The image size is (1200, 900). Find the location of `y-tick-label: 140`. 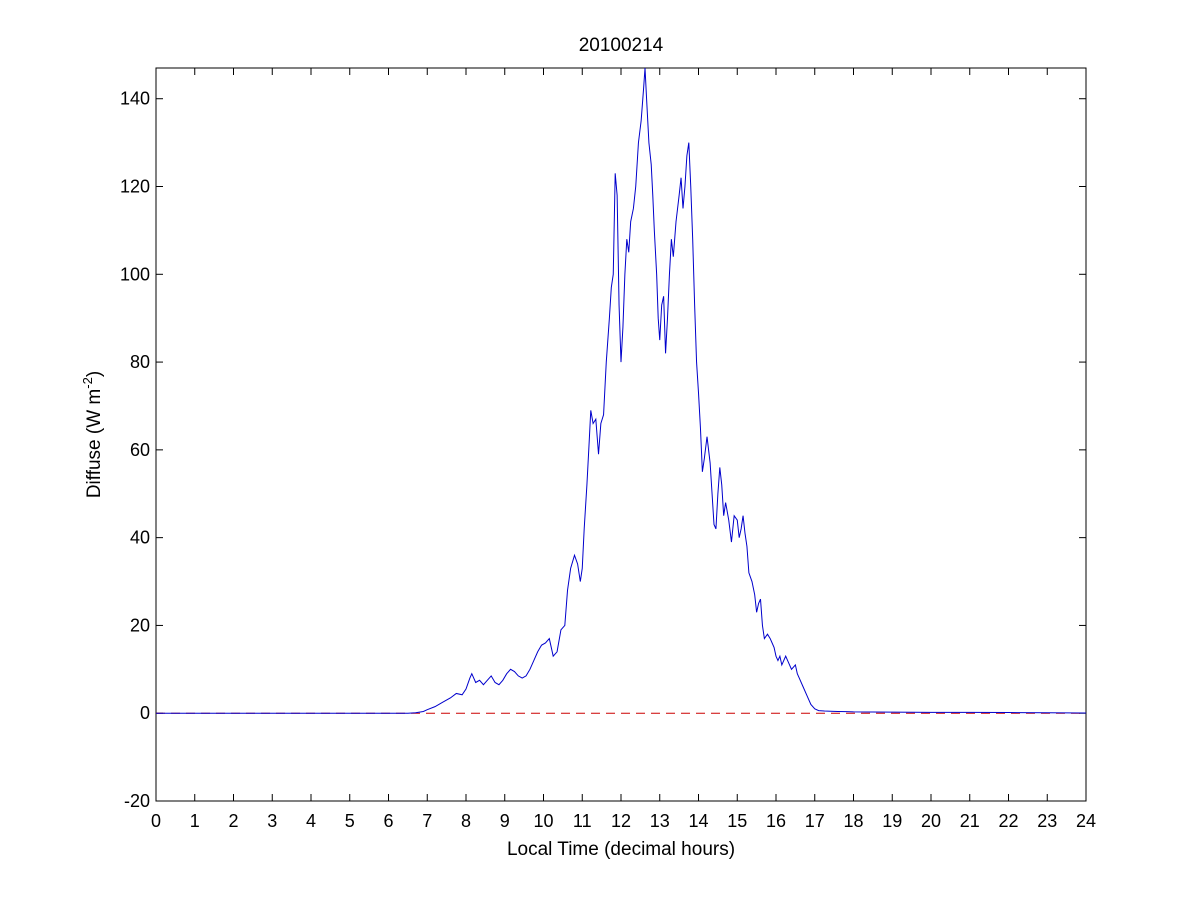

y-tick-label: 140 is located at coordinates (135, 99).